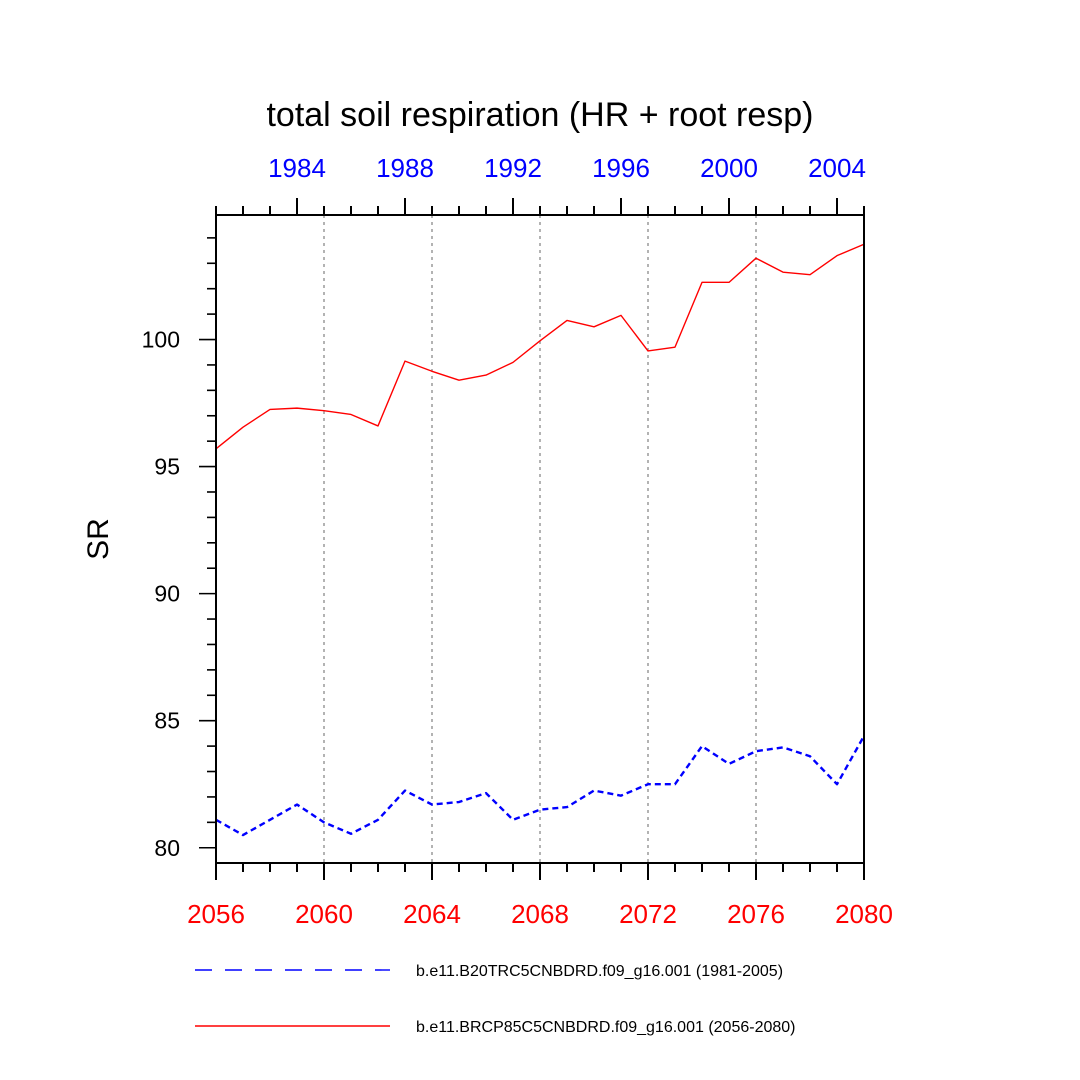 This screenshot has height=1080, width=1080. What do you see at coordinates (297, 168) in the screenshot?
I see `x-top-tick-label: 1984` at bounding box center [297, 168].